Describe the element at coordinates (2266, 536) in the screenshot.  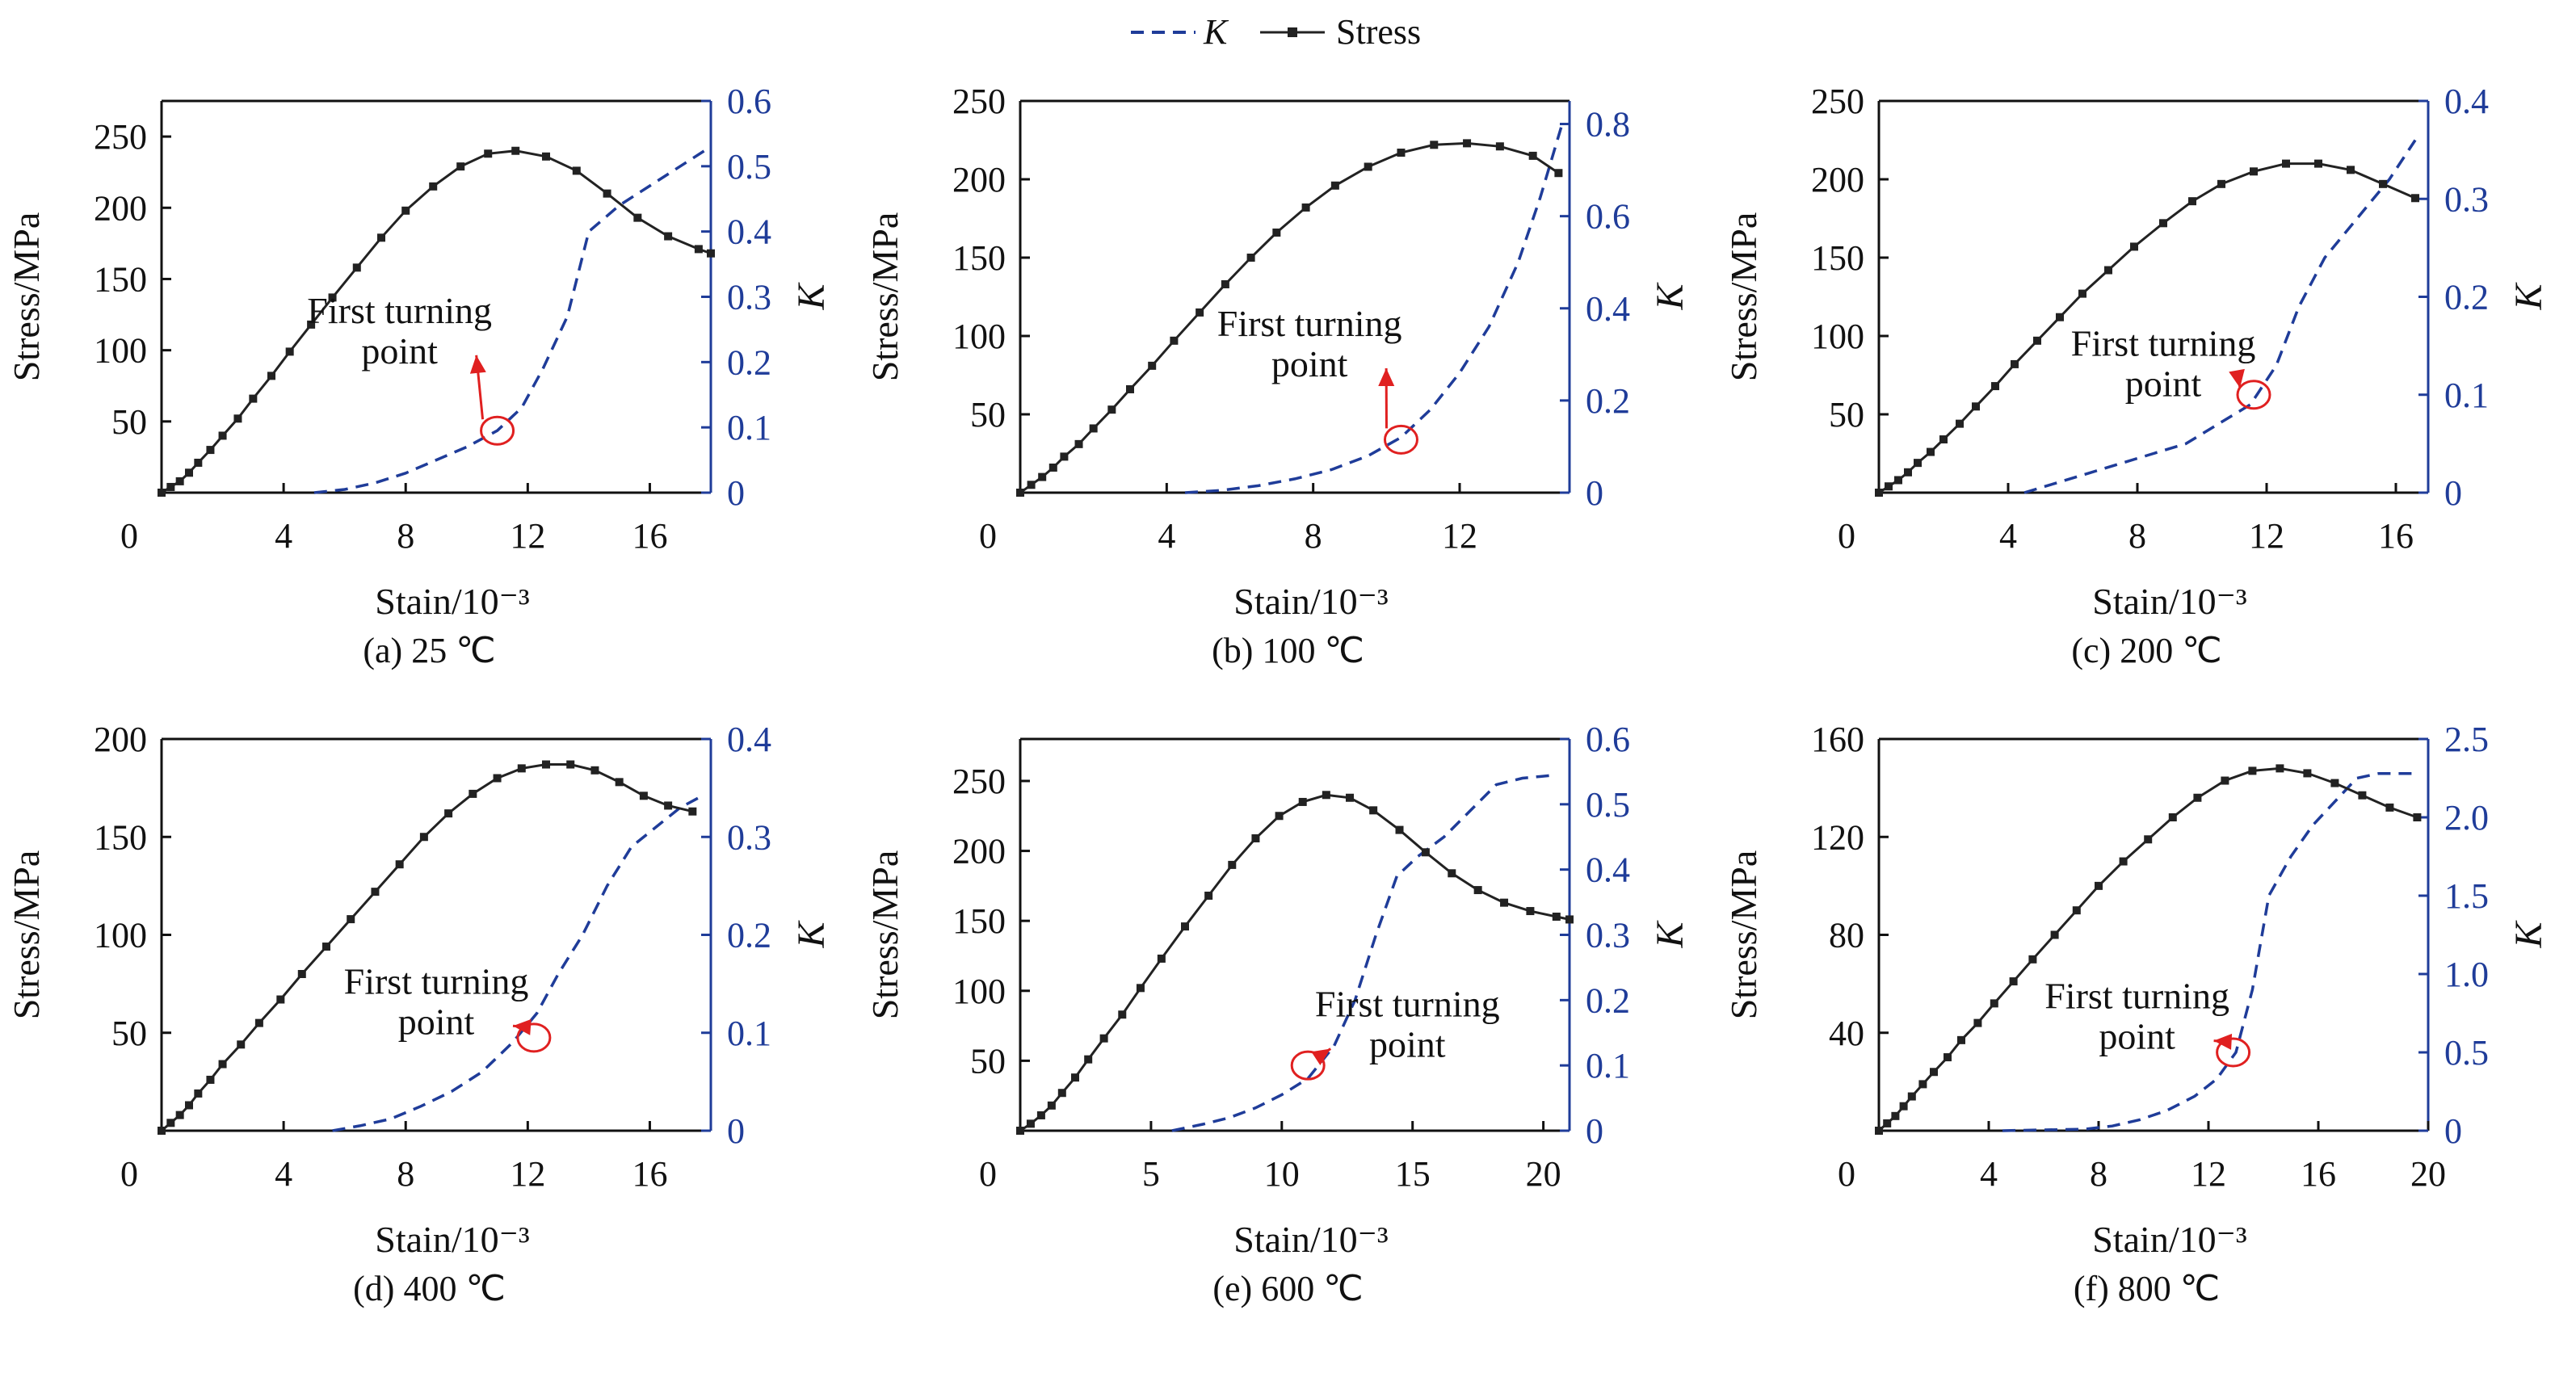
I see `x-tick-label: 12` at that location.